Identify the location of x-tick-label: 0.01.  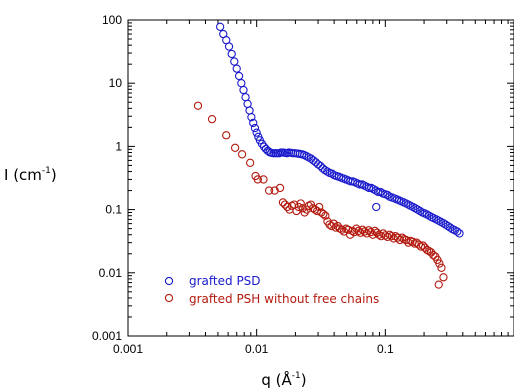
(257, 349).